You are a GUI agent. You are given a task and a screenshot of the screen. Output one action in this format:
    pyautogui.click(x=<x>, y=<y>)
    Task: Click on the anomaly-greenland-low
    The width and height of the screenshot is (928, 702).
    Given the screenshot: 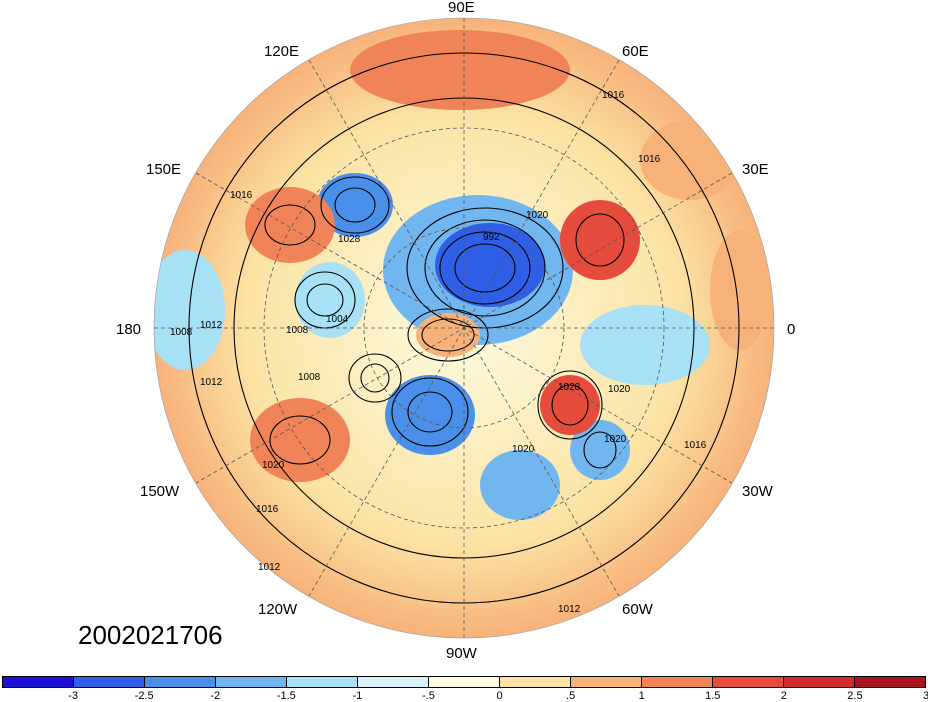 What is the action you would take?
    pyautogui.click(x=430, y=415)
    